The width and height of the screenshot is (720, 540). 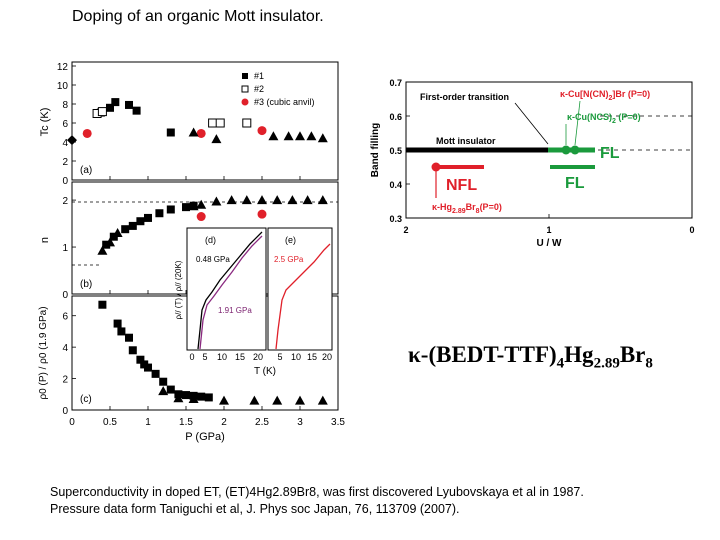 What do you see at coordinates (610, 153) in the screenshot?
I see `fl-upper-label: FL` at bounding box center [610, 153].